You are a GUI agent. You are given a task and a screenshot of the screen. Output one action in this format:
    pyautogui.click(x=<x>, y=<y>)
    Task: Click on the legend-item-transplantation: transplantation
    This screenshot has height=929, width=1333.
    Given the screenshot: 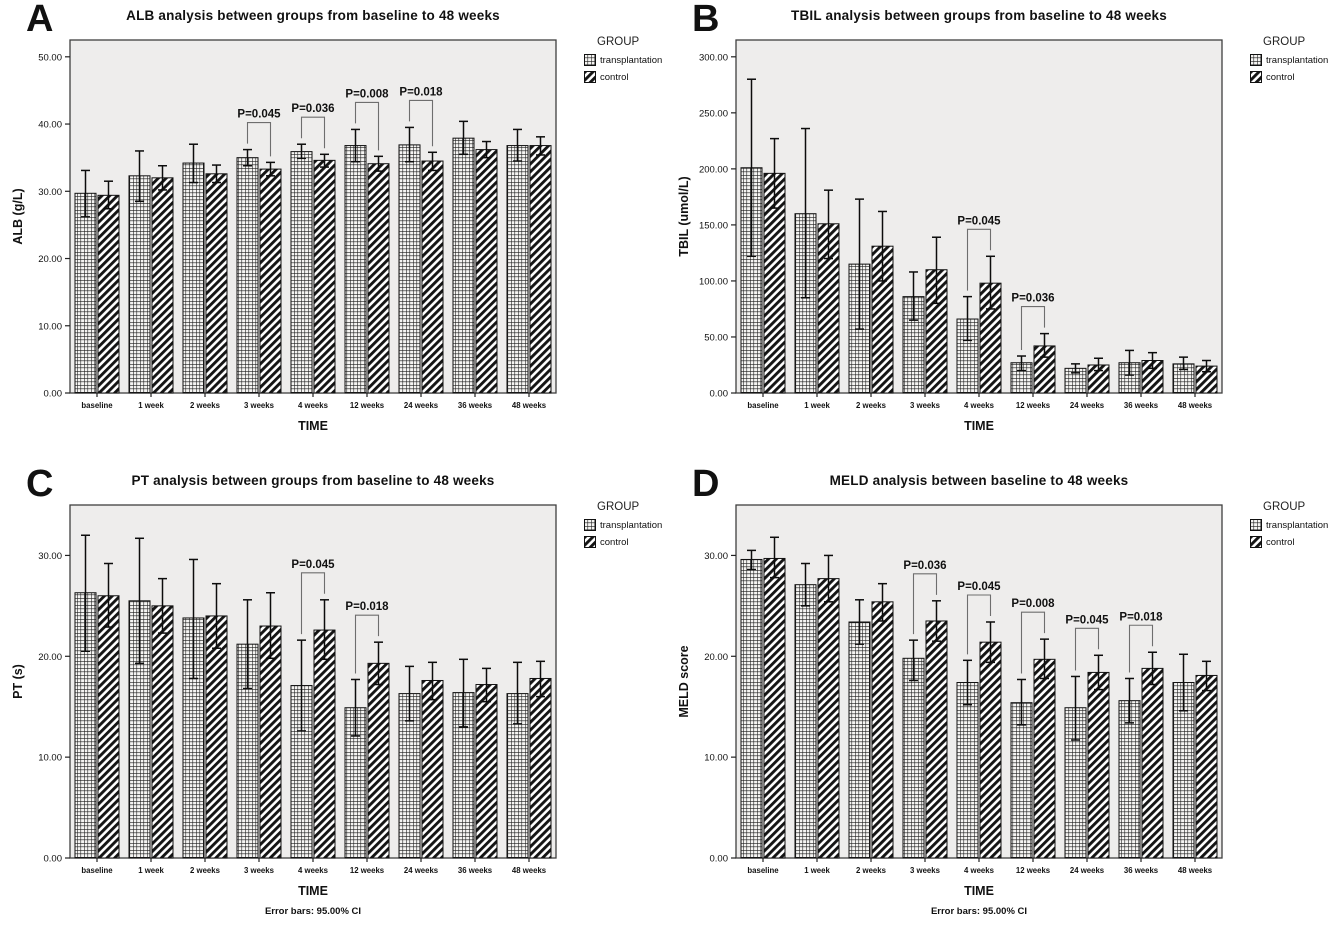 What is the action you would take?
    pyautogui.click(x=623, y=60)
    